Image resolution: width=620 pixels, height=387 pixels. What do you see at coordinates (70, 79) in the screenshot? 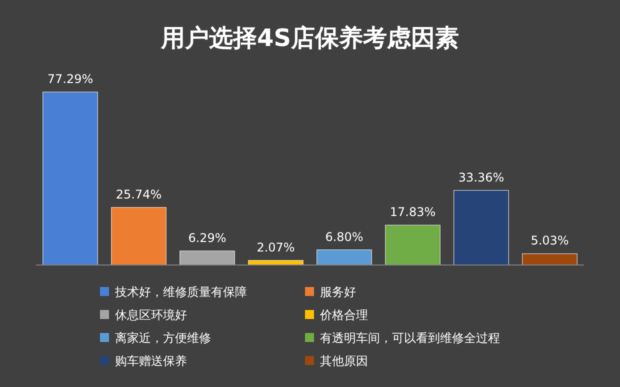
I see `data-label: 77.29%` at bounding box center [70, 79].